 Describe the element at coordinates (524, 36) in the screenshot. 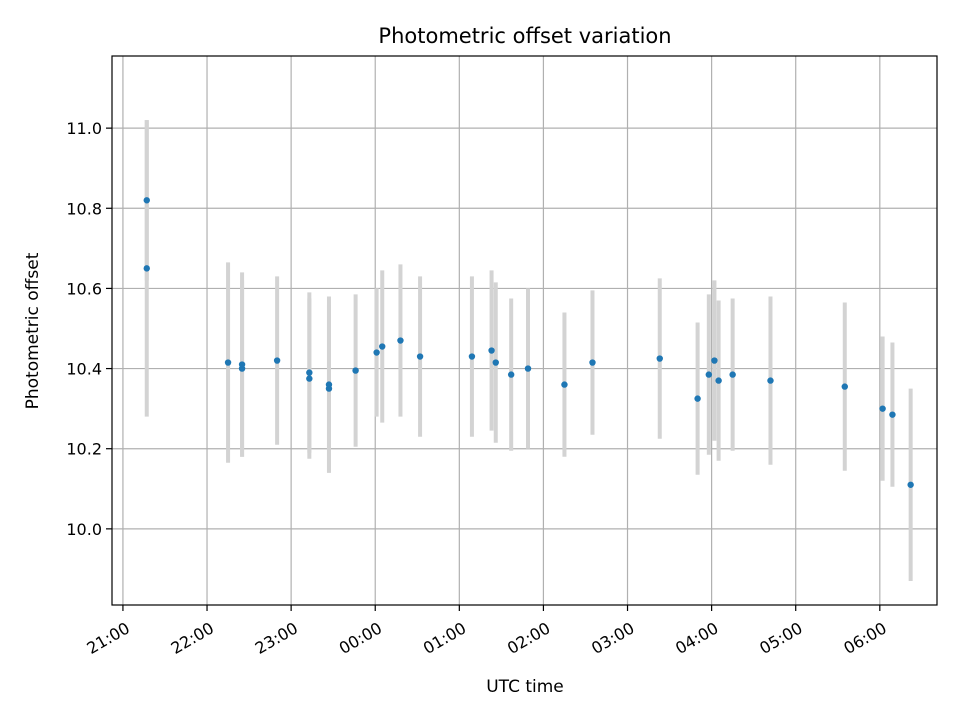

I see `chart-title: Photometric offset variation` at that location.